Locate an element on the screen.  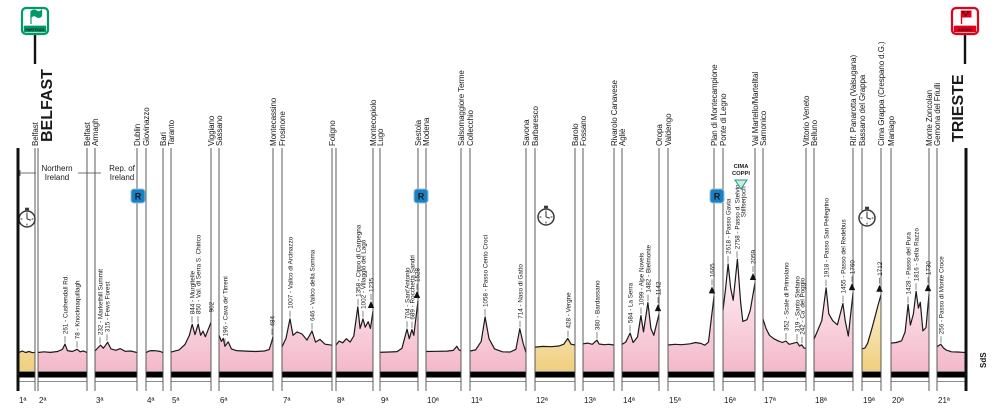
svg-text: 1816 - Sella Razzo is located at coordinates (917, 255).